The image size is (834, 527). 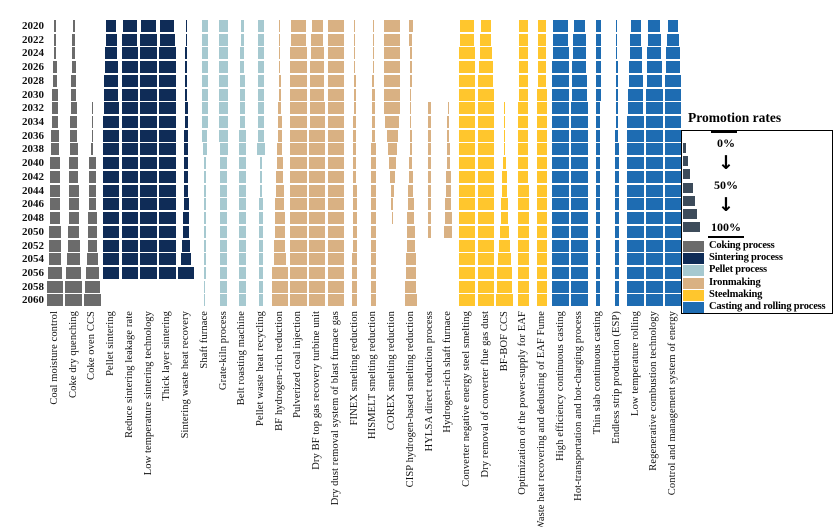 What do you see at coordinates (373, 375) in the screenshot?
I see `column-label: HISMELT smelting reduction` at bounding box center [373, 375].